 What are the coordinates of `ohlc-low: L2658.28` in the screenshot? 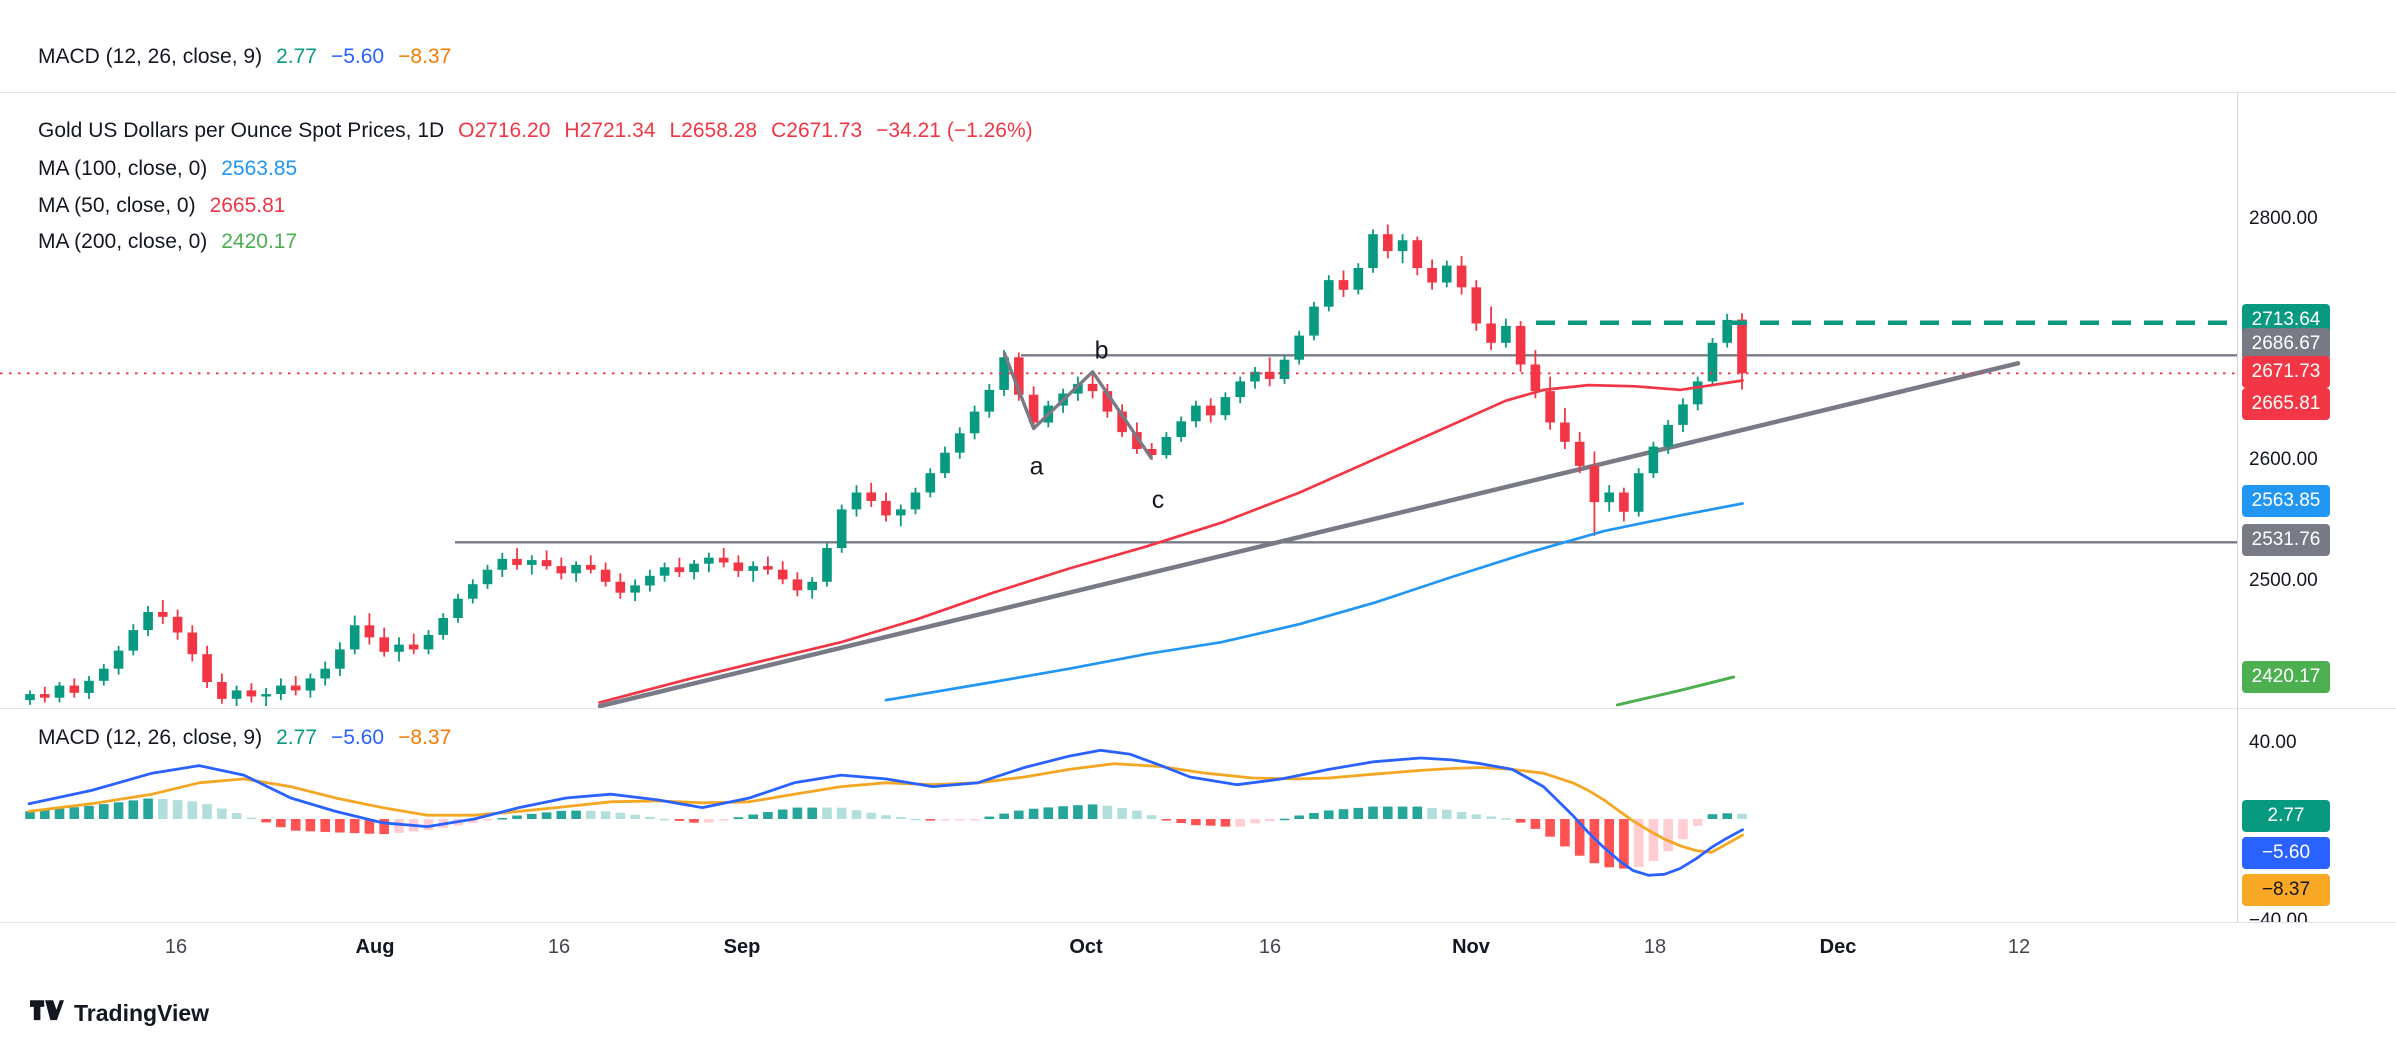 It's located at (713, 130).